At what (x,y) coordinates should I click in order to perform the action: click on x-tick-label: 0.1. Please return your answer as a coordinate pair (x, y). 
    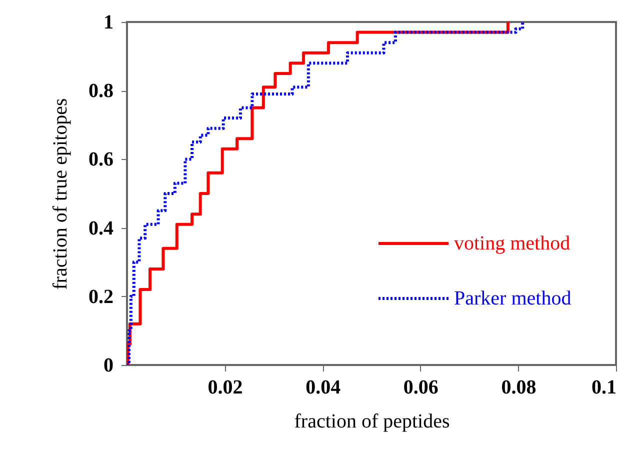
    Looking at the image, I should click on (604, 387).